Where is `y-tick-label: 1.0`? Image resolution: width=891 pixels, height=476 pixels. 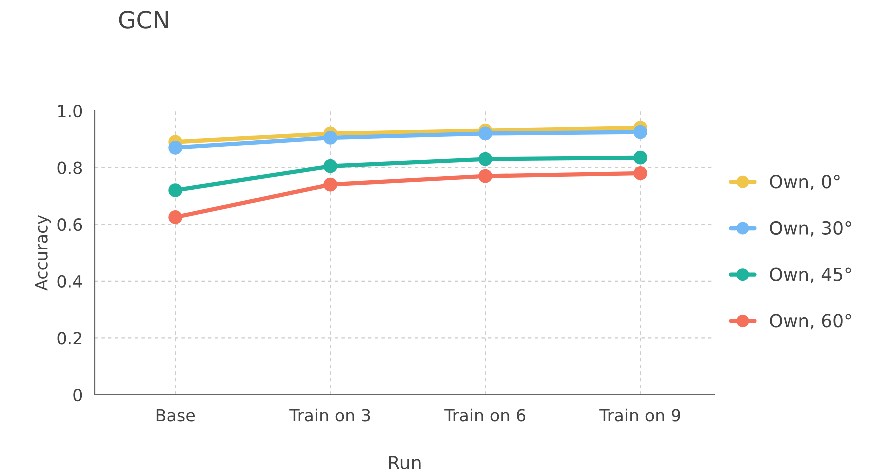 y-tick-label: 1.0 is located at coordinates (70, 111).